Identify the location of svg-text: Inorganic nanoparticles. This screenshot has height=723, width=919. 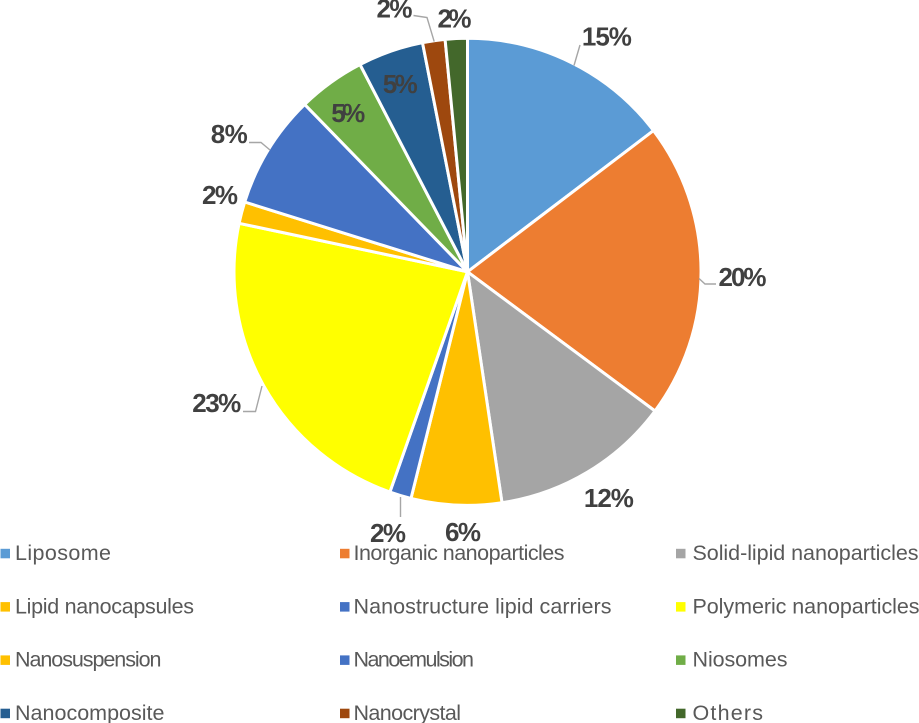
(459, 553).